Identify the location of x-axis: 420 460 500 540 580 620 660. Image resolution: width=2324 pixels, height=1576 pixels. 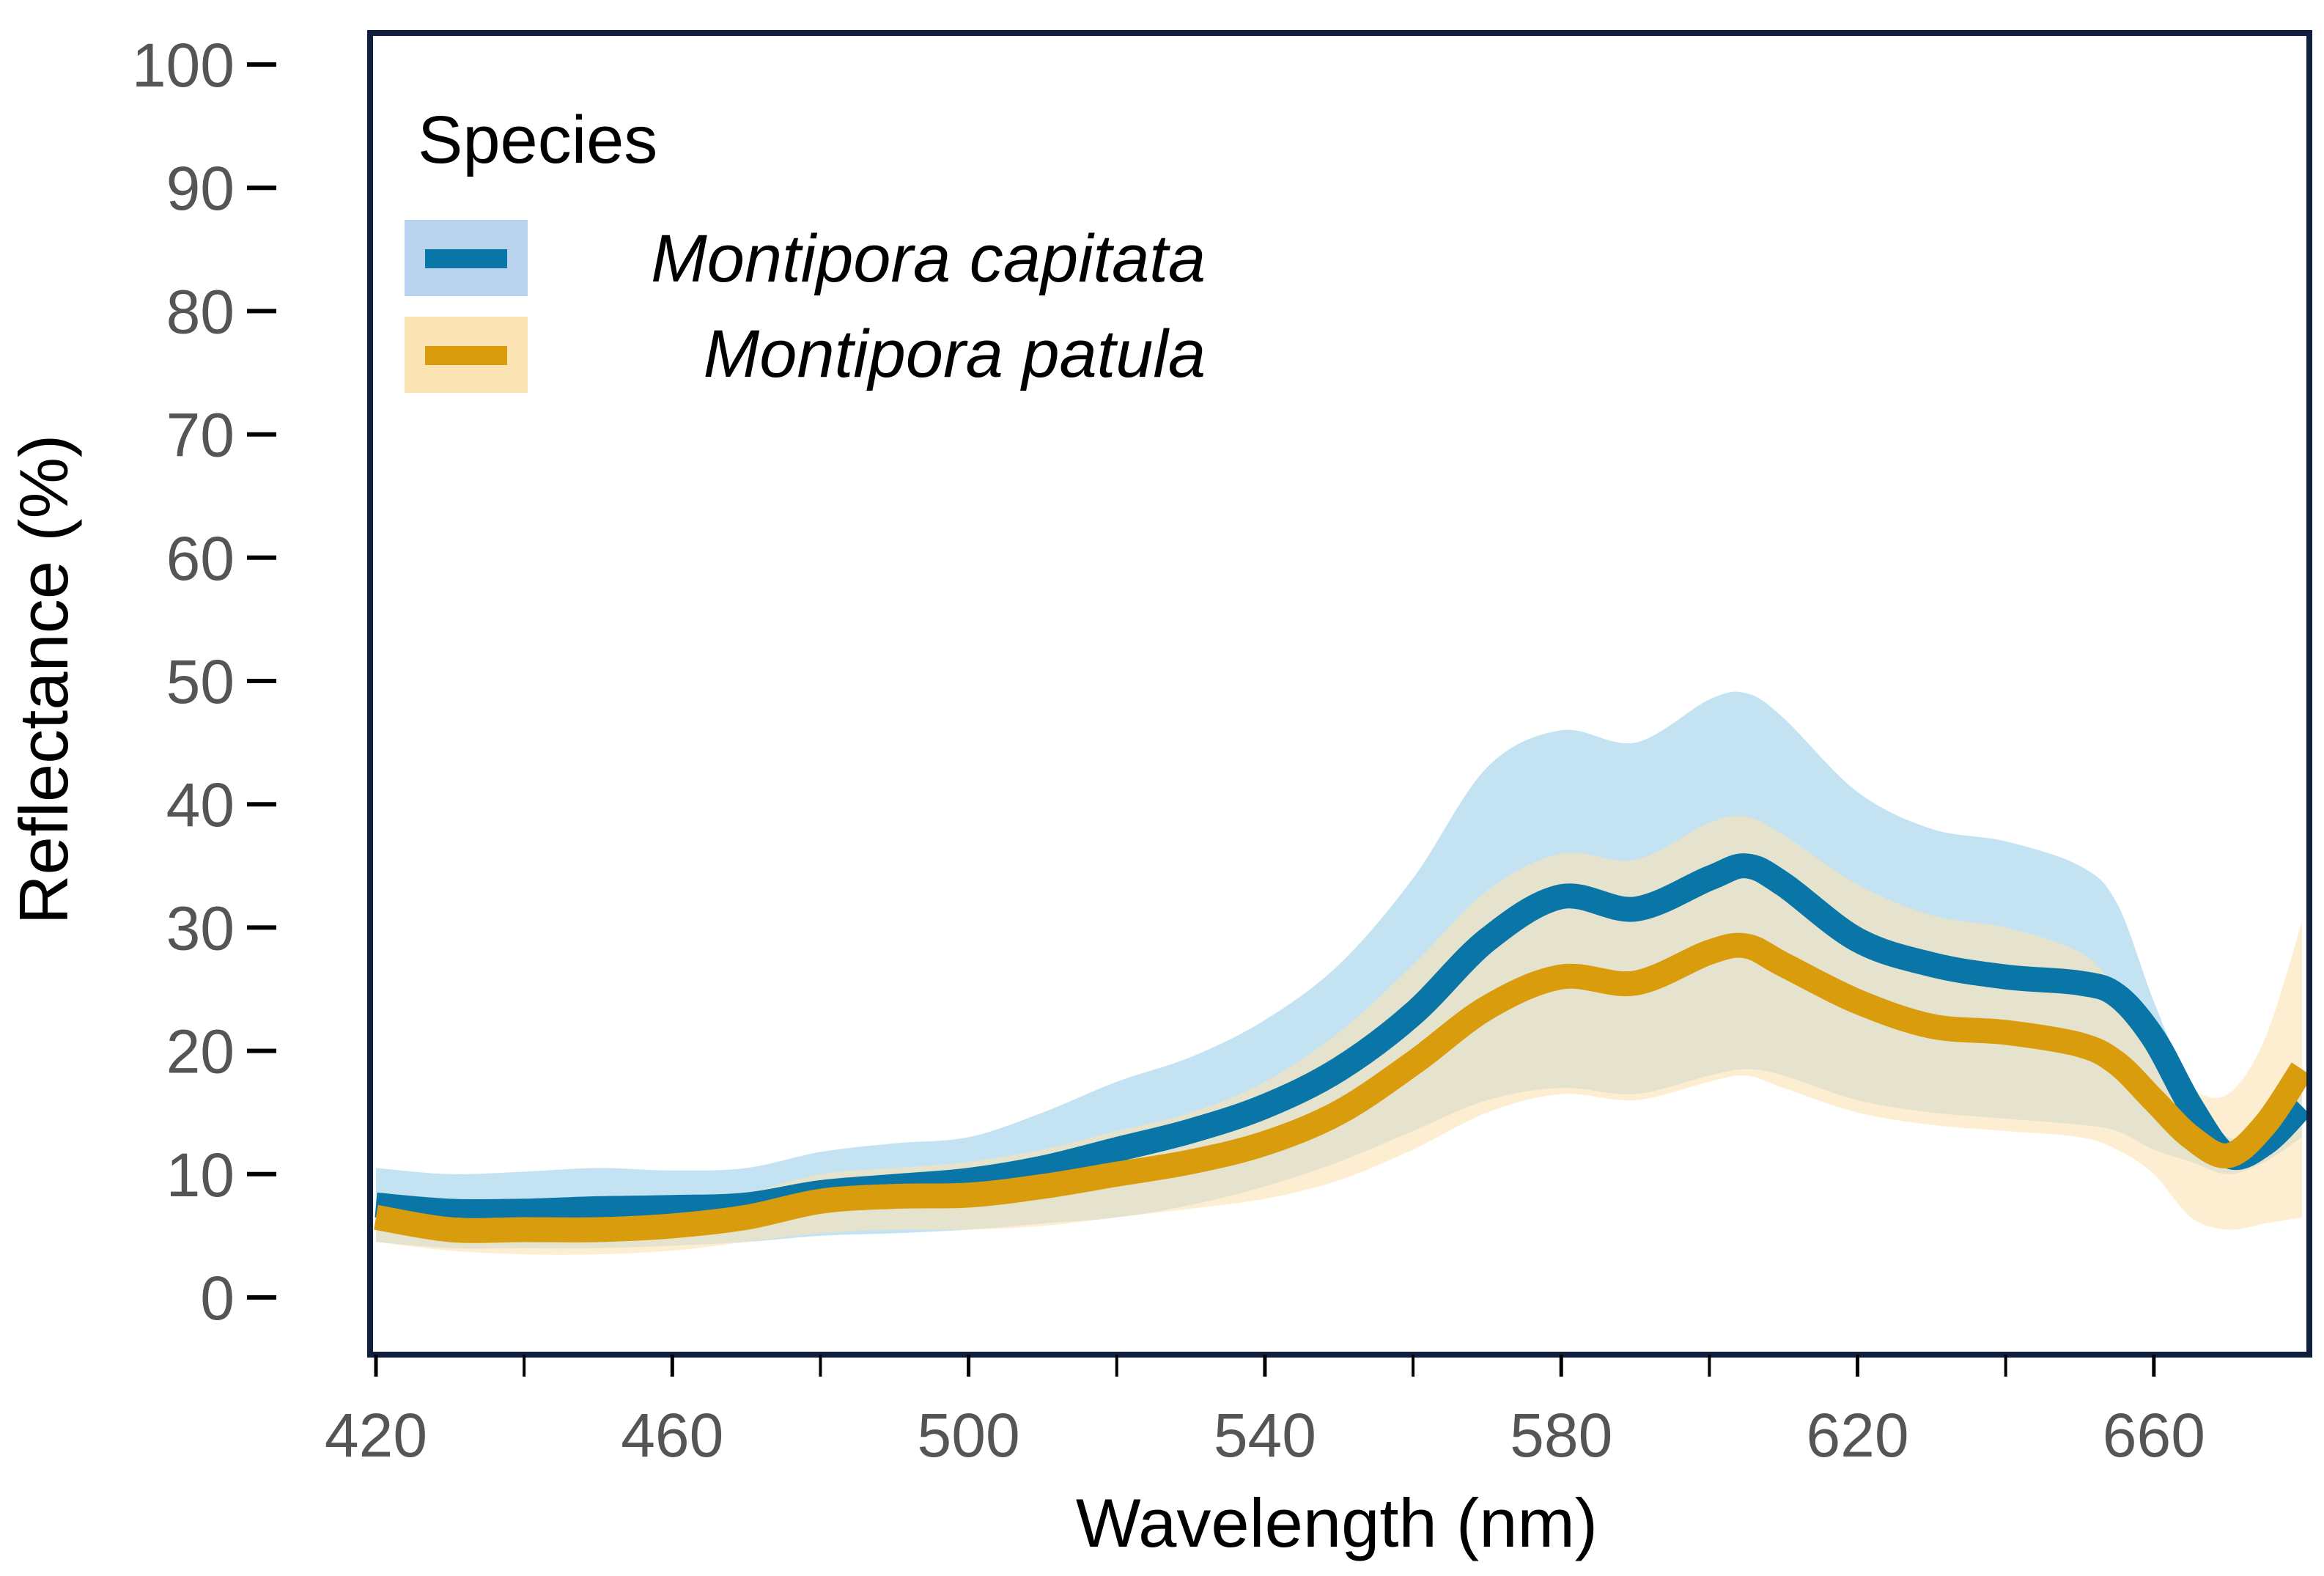
(1265, 1412).